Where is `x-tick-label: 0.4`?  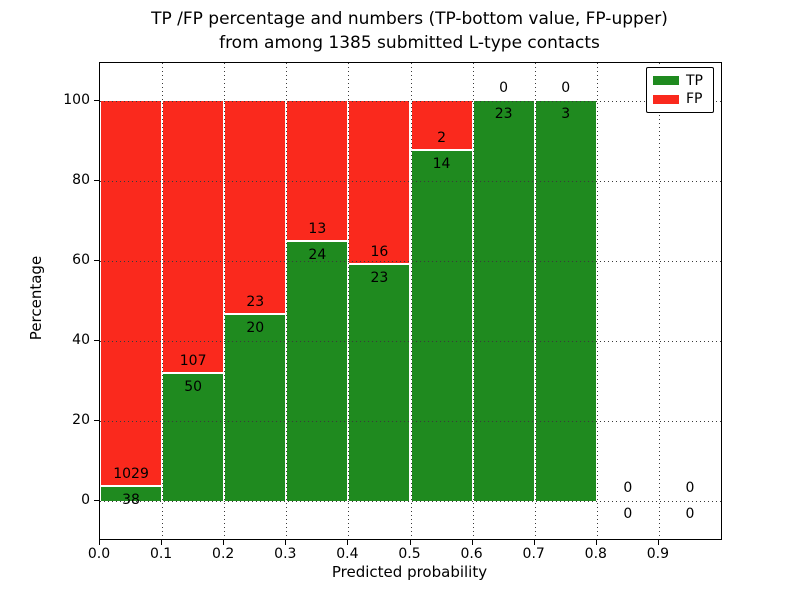 x-tick-label: 0.4 is located at coordinates (347, 554).